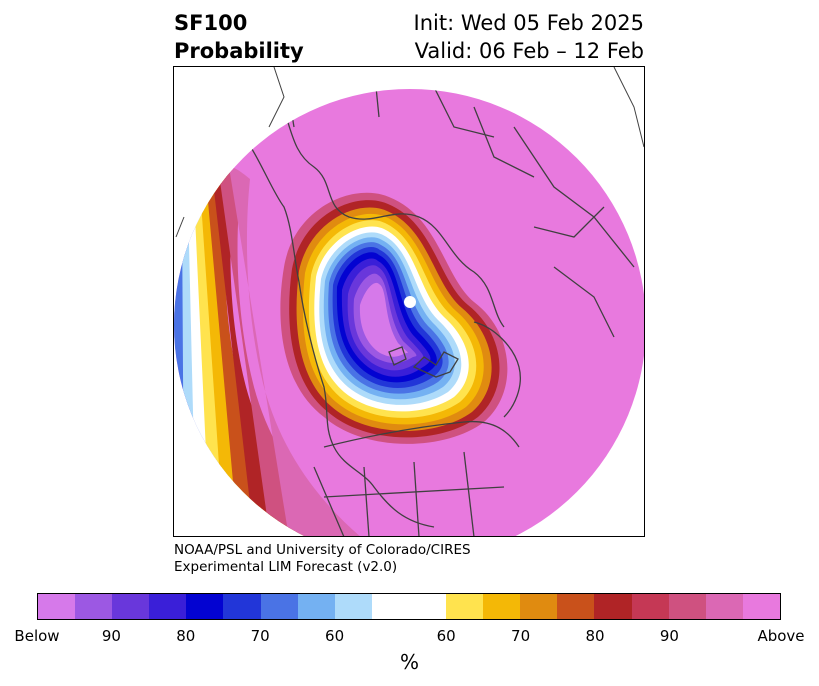 Image resolution: width=819 pixels, height=686 pixels. What do you see at coordinates (781, 636) in the screenshot?
I see `colorbar-tick-label: Above` at bounding box center [781, 636].